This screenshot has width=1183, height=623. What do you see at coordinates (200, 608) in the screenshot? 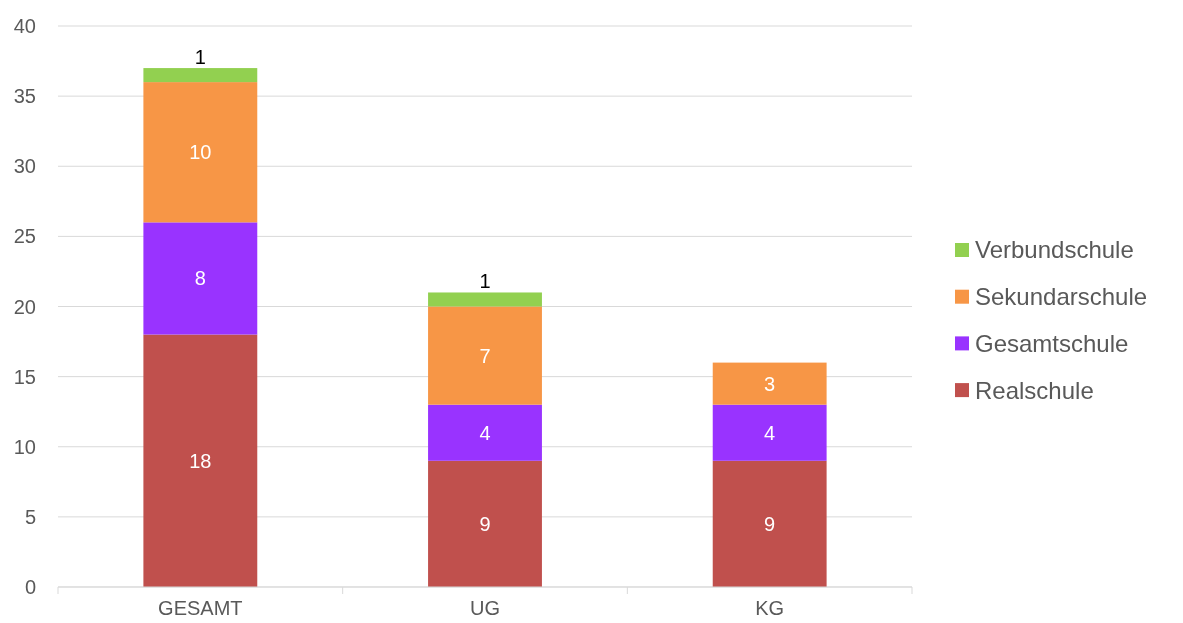
I see `x-tick-label: GESAMT` at bounding box center [200, 608].